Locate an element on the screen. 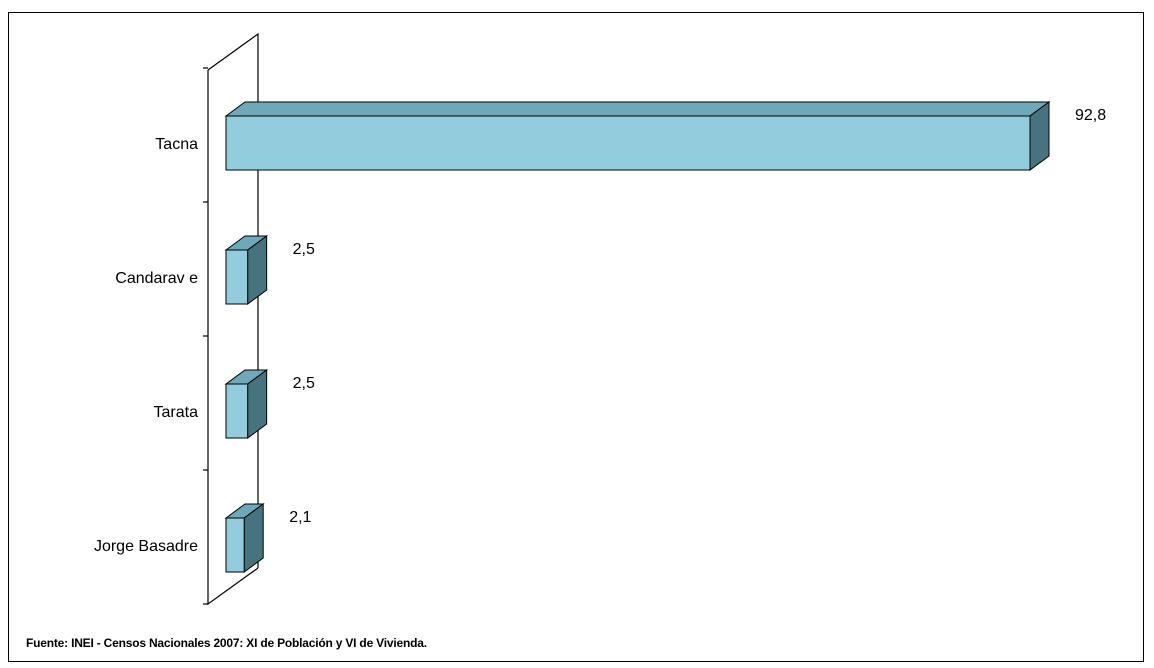 The height and width of the screenshot is (668, 1154). bar-top-face is located at coordinates (637, 109).